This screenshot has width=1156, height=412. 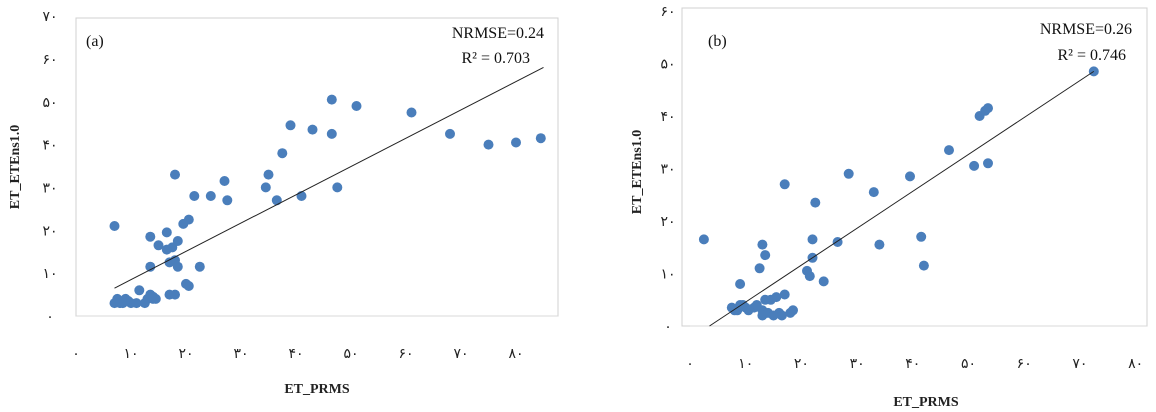 I want to click on panel-label-a: (a), so click(x=95, y=41).